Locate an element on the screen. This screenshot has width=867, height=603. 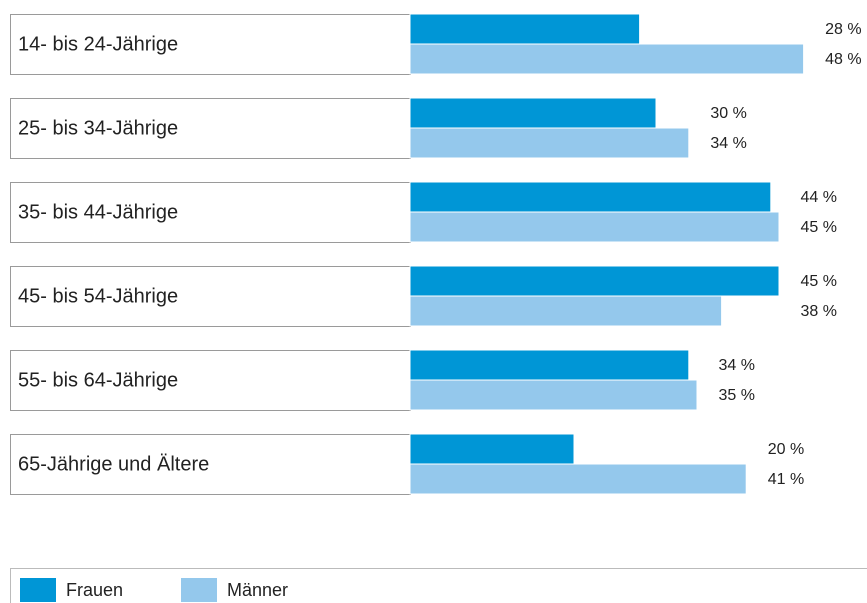
legend-label: Männer is located at coordinates (257, 590).